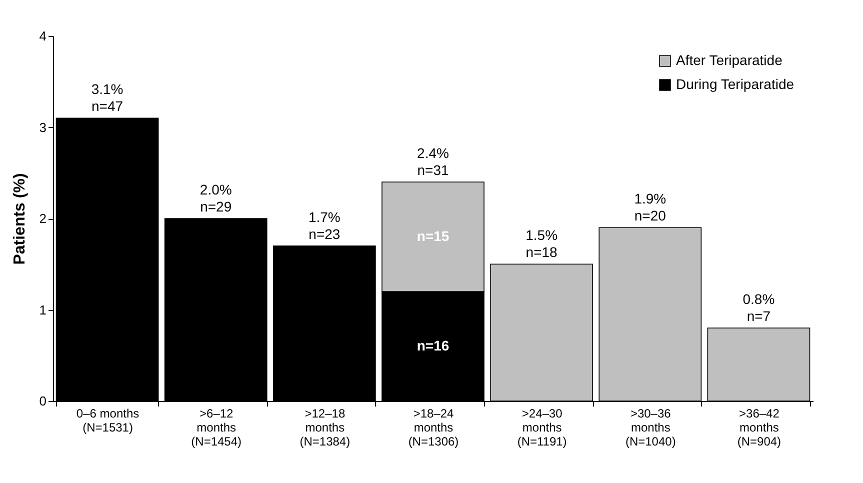 This screenshot has width=863, height=483. I want to click on legend-label: During Teriparatide, so click(735, 84).